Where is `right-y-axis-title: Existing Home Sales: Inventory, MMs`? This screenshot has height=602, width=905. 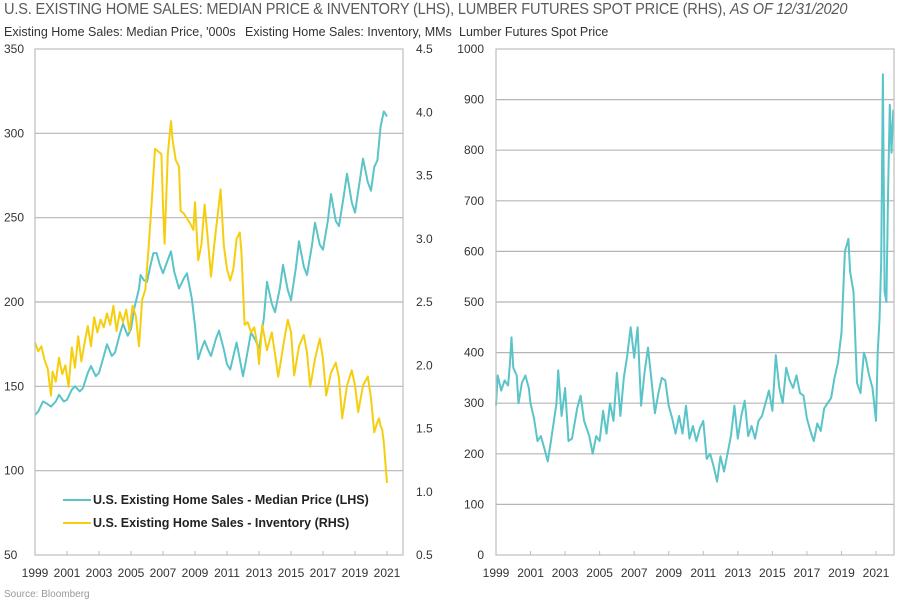 right-y-axis-title: Existing Home Sales: Inventory, MMs is located at coordinates (348, 32).